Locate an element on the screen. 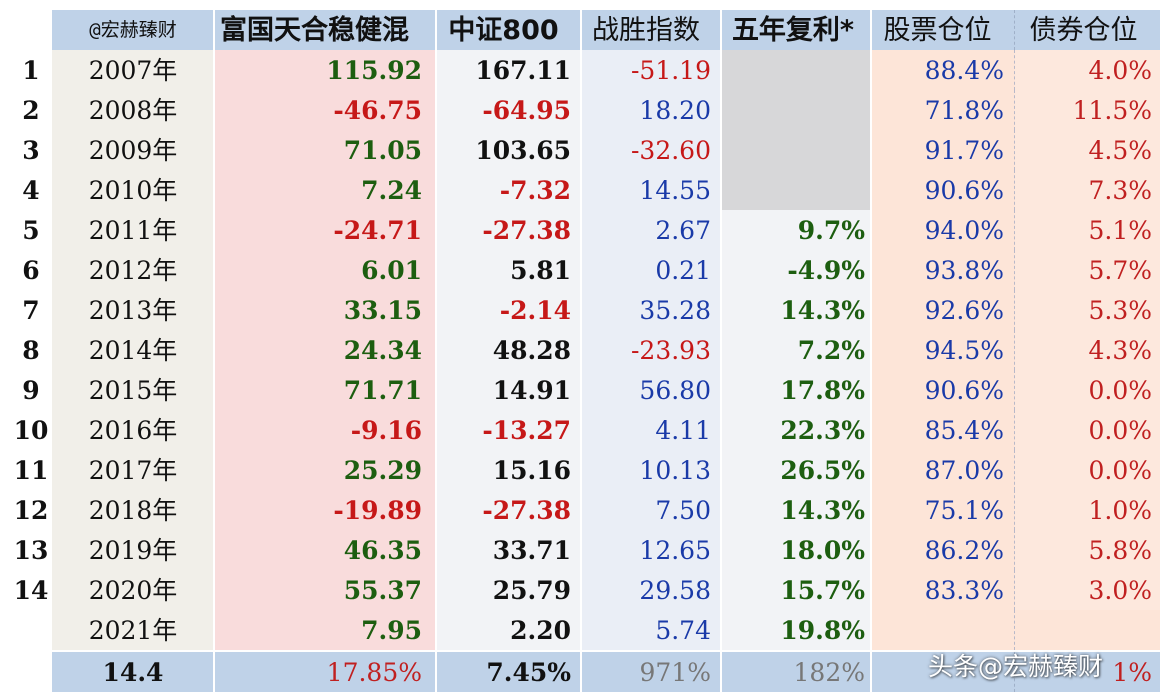  footer-years: 14.4 is located at coordinates (133, 672).